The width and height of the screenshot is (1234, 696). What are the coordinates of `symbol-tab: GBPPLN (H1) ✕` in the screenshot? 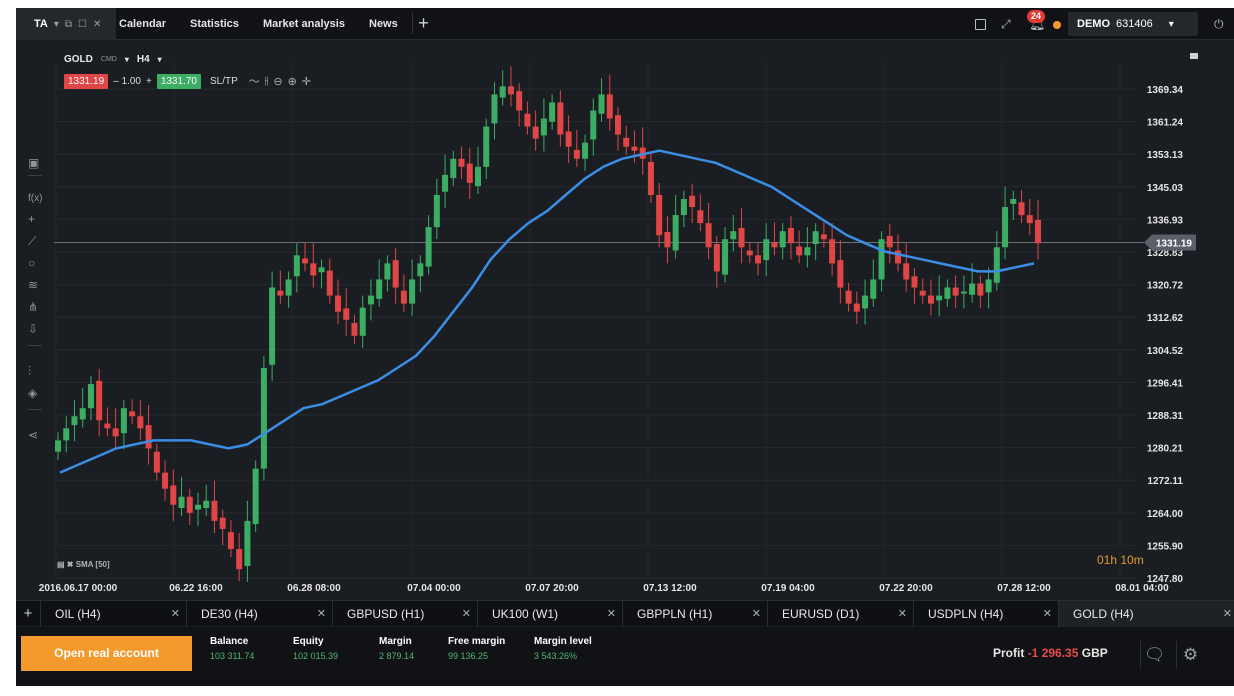 It's located at (694, 614).